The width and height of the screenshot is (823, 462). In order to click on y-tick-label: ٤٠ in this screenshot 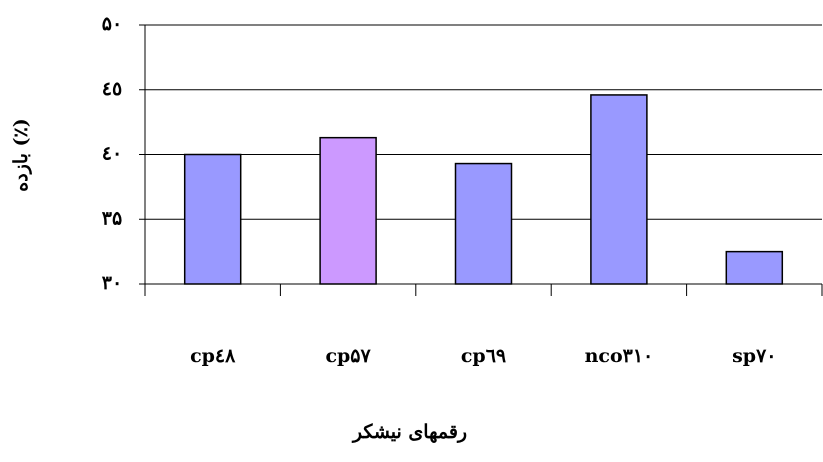, I will do `click(112, 154)`.